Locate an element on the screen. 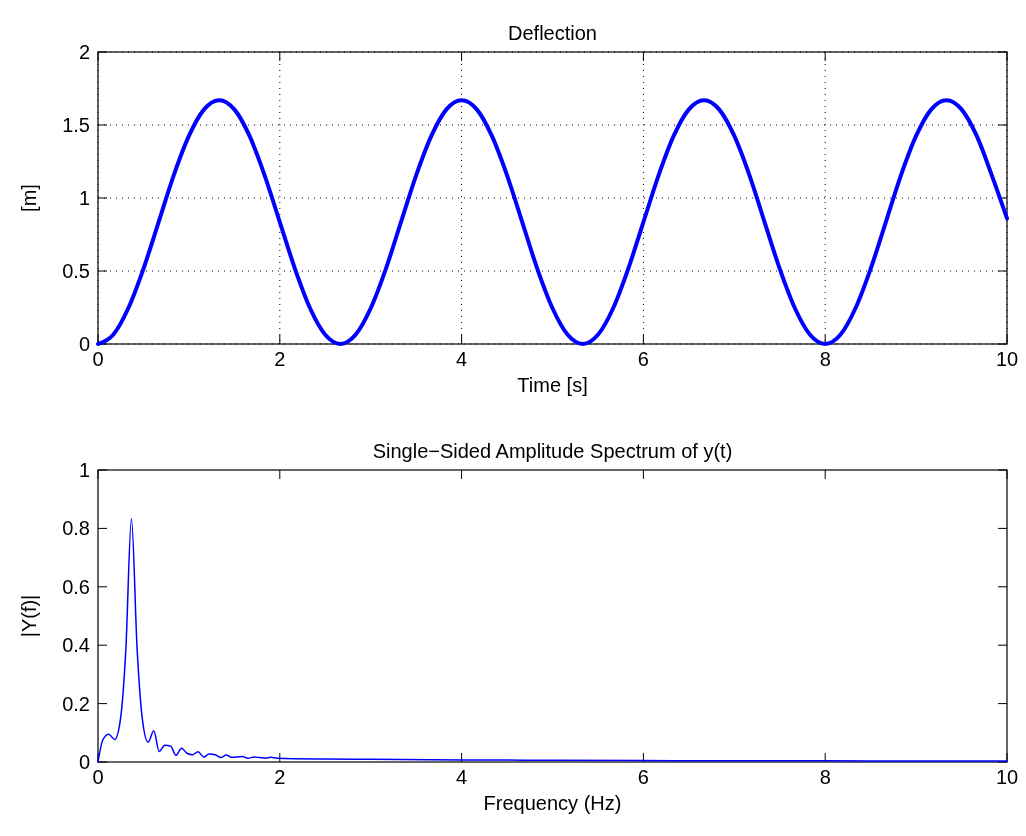  x-axis-title: Time [s] is located at coordinates (552, 385).